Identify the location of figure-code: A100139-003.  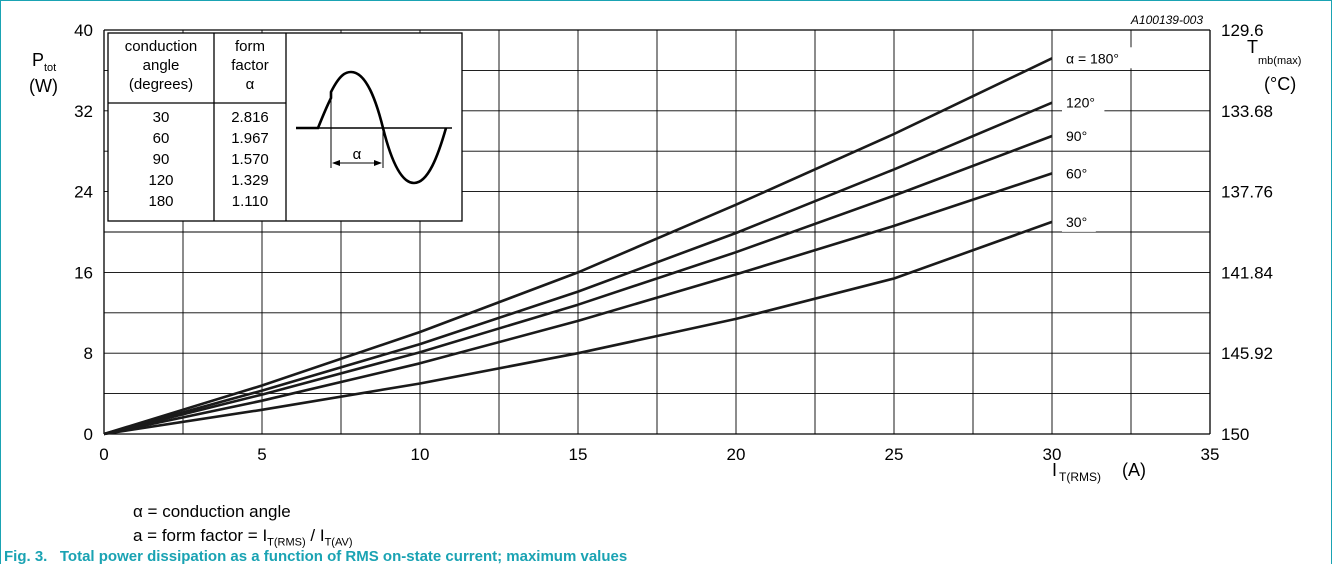
(1166, 20).